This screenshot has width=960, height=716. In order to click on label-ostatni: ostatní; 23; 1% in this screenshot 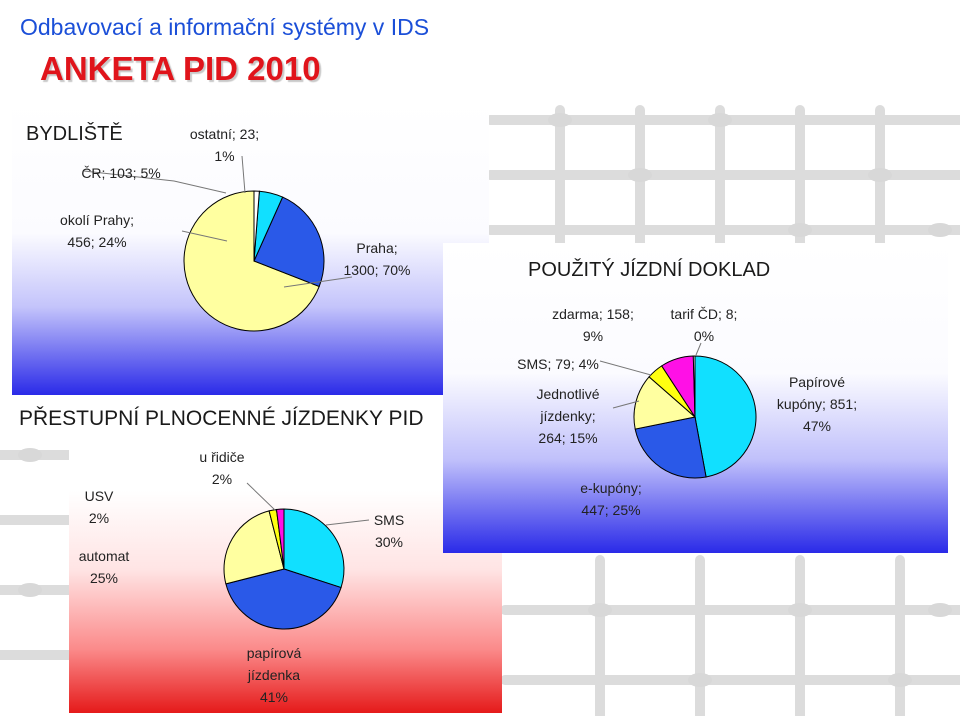, I will do `click(224, 145)`.